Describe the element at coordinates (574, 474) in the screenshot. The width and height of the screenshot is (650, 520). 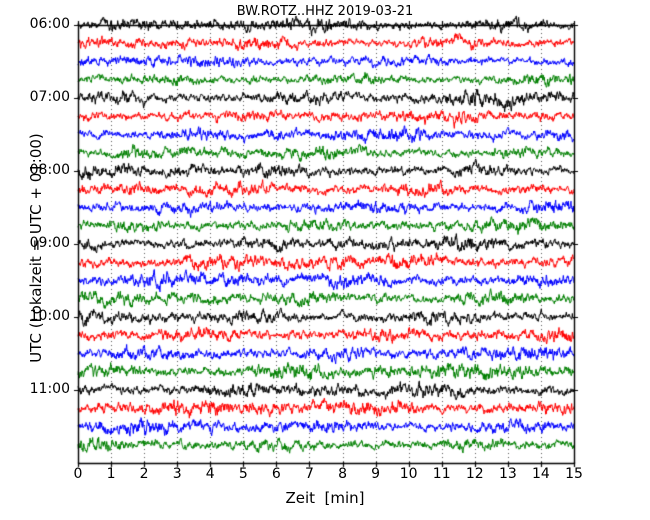
I see `x-tick-label: 15` at that location.